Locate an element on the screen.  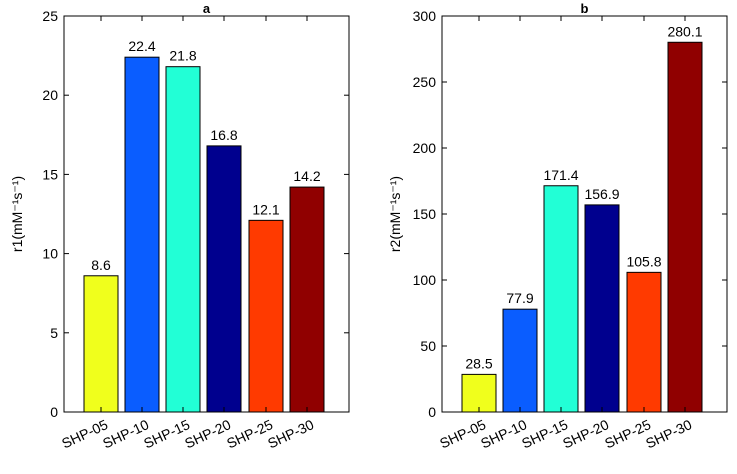
data-label: 171.4 is located at coordinates (560, 175).